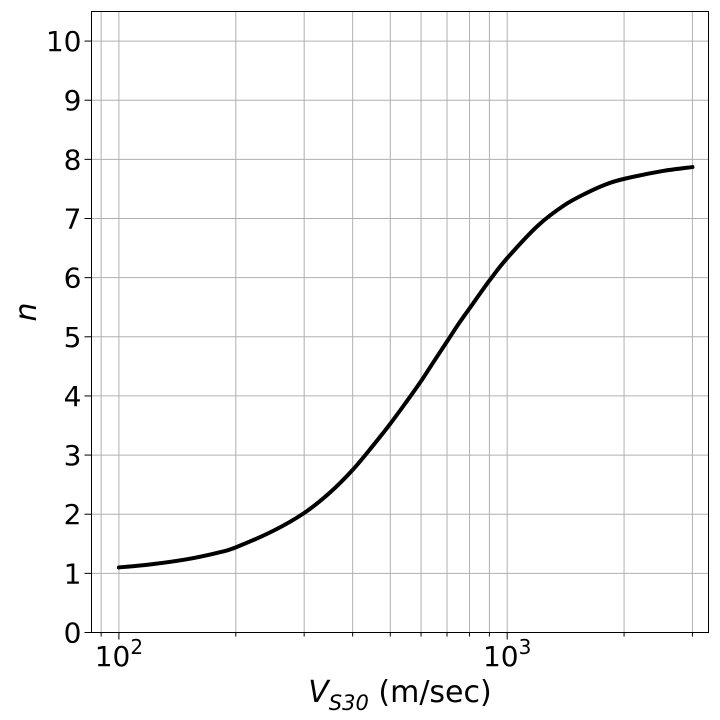 The width and height of the screenshot is (720, 720). I want to click on y-tick-label: 6, so click(73, 278).